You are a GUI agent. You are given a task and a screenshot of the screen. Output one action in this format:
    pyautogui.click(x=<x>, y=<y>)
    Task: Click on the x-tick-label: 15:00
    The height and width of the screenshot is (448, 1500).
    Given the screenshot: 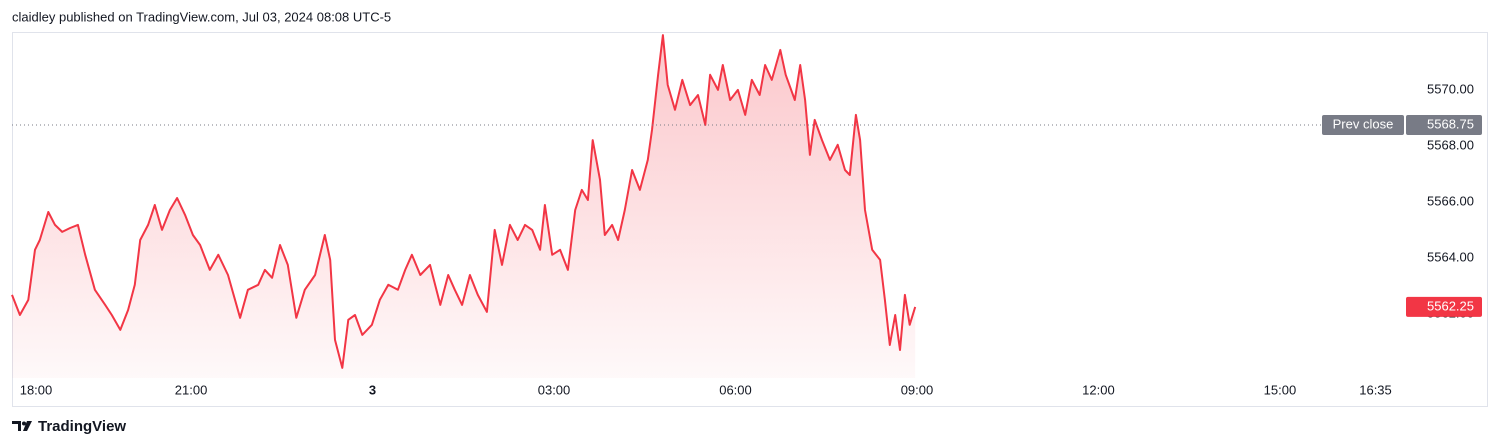 What is the action you would take?
    pyautogui.click(x=1280, y=389)
    